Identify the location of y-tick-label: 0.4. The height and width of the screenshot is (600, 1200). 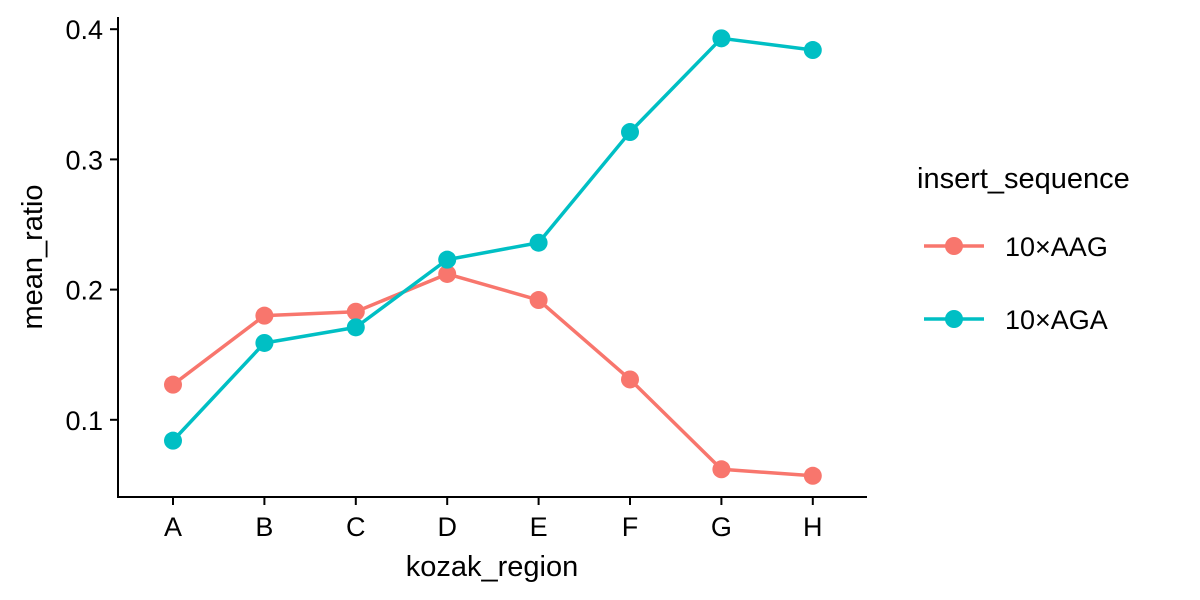
(84, 30).